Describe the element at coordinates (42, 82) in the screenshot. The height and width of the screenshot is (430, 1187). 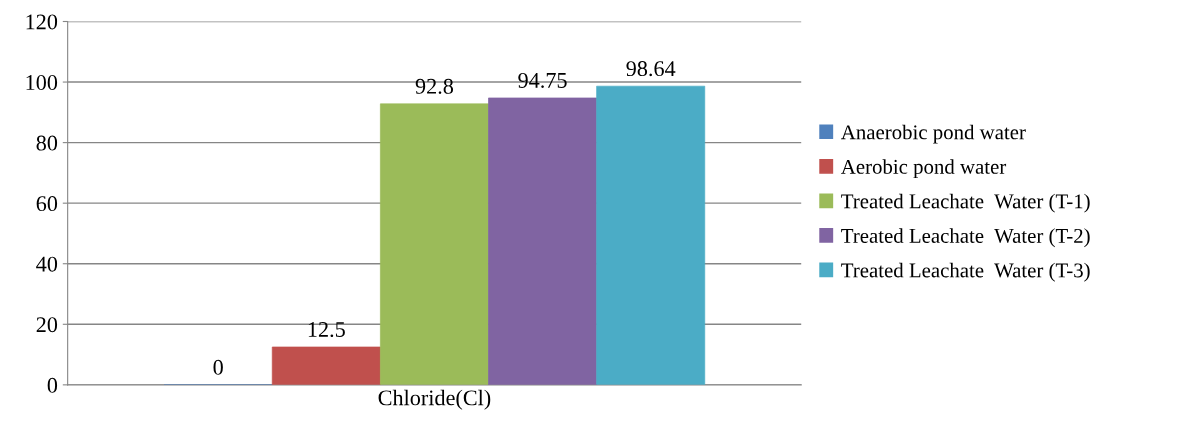
I see `y-tick-label: 100` at that location.